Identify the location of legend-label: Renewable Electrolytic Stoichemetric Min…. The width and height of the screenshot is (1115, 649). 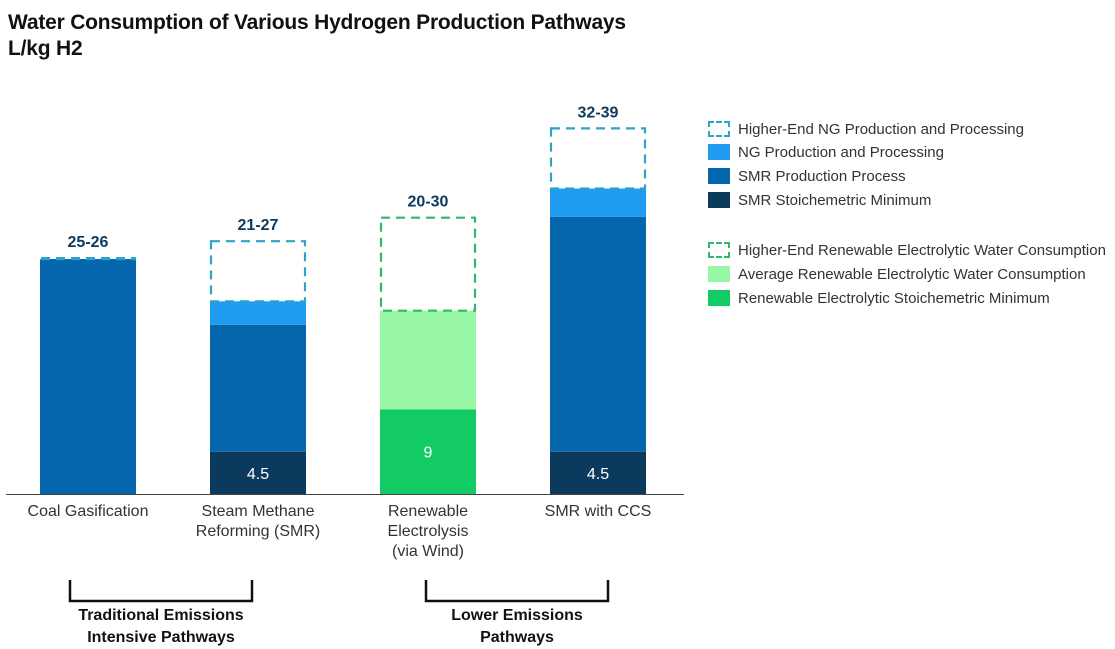
(894, 298).